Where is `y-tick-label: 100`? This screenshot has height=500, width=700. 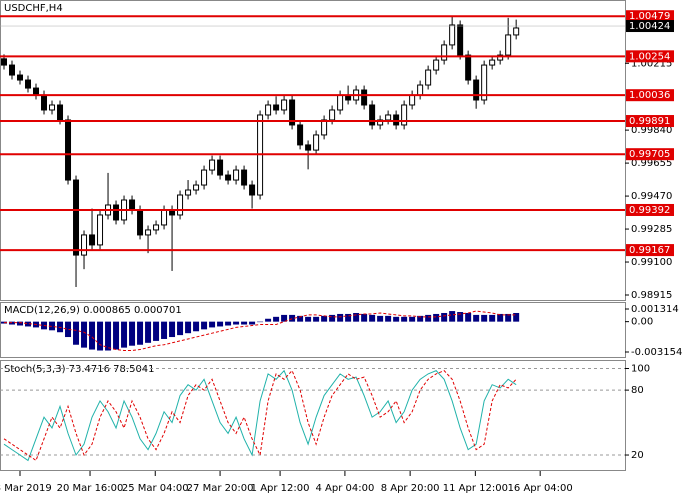
y-tick-label: 100 is located at coordinates (640, 368).